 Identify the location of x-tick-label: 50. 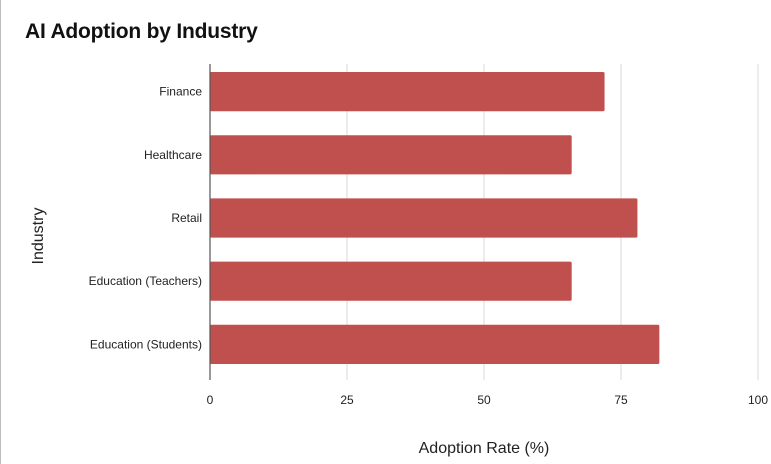
(484, 400).